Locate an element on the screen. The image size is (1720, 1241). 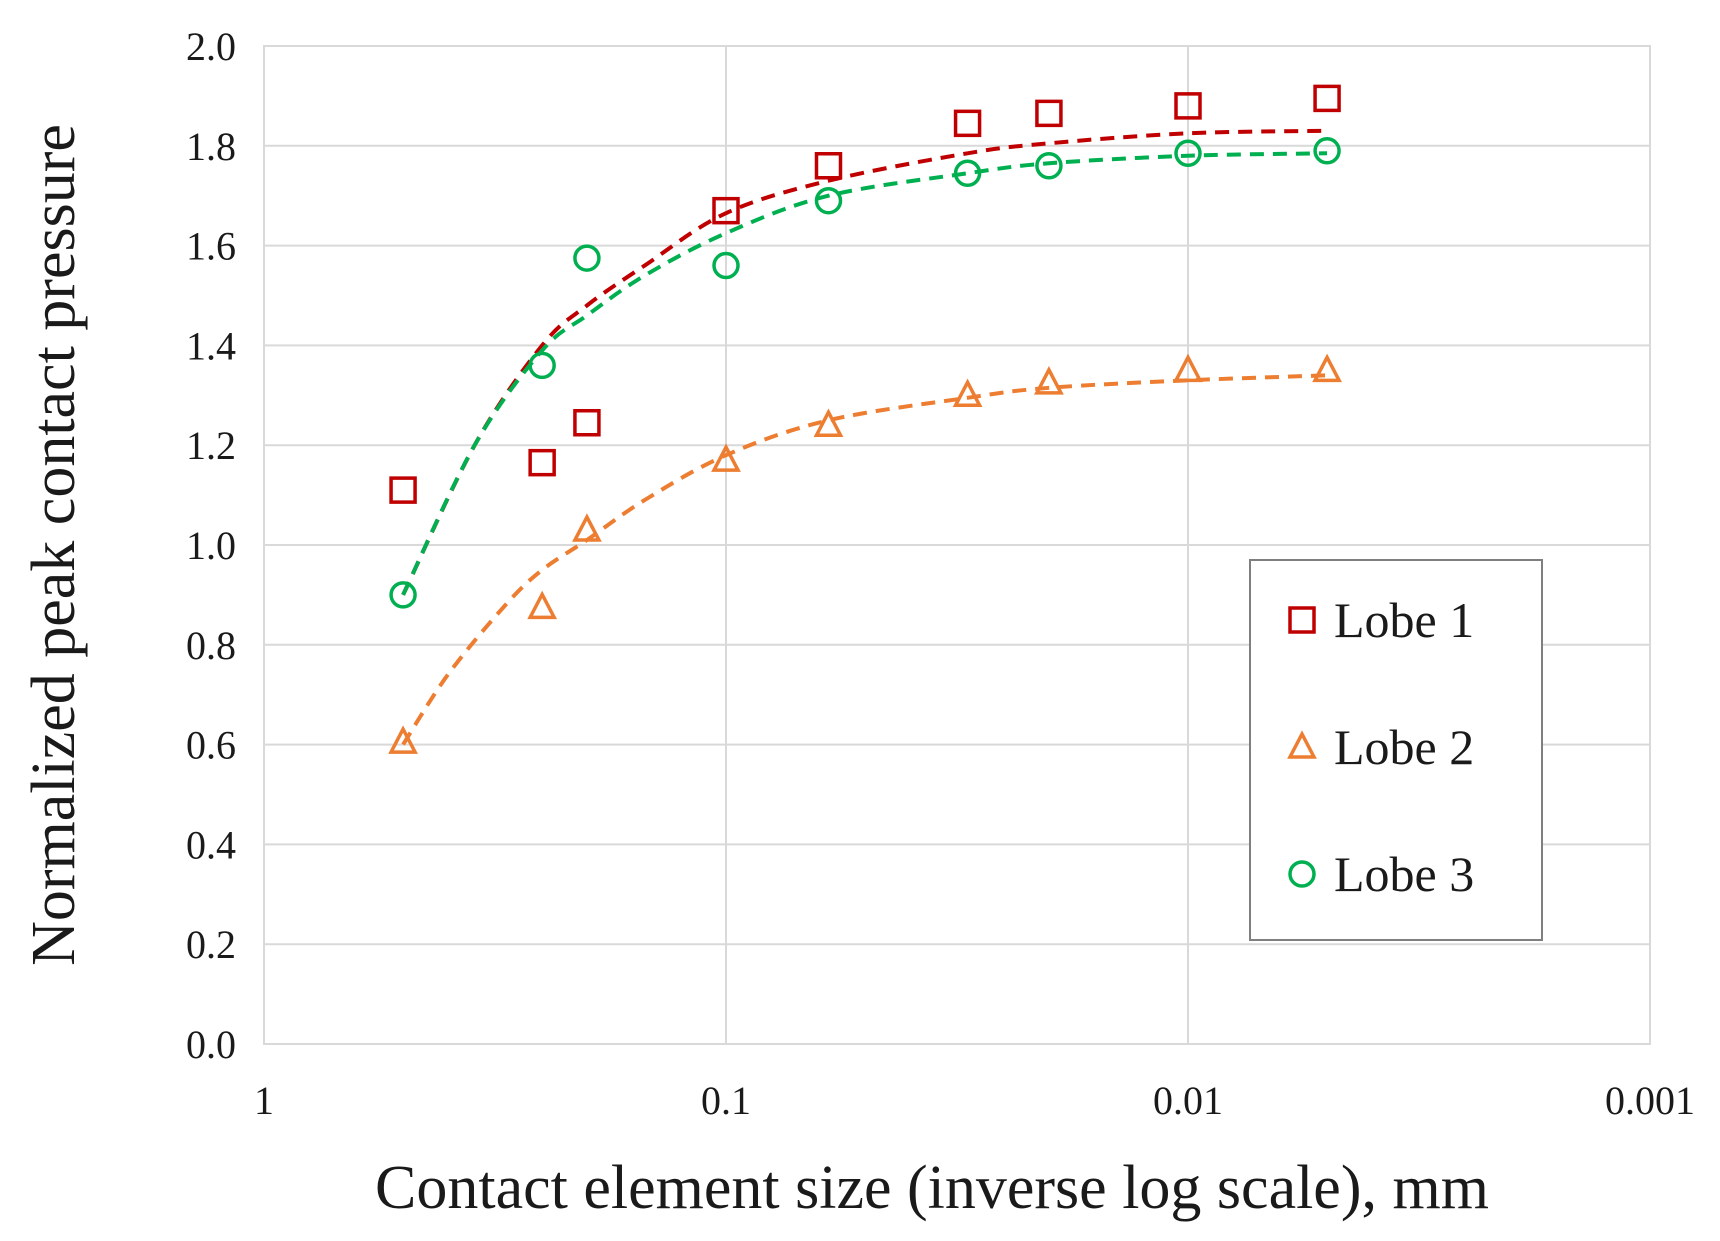
y-tick-label: 1.8 is located at coordinates (211, 146).